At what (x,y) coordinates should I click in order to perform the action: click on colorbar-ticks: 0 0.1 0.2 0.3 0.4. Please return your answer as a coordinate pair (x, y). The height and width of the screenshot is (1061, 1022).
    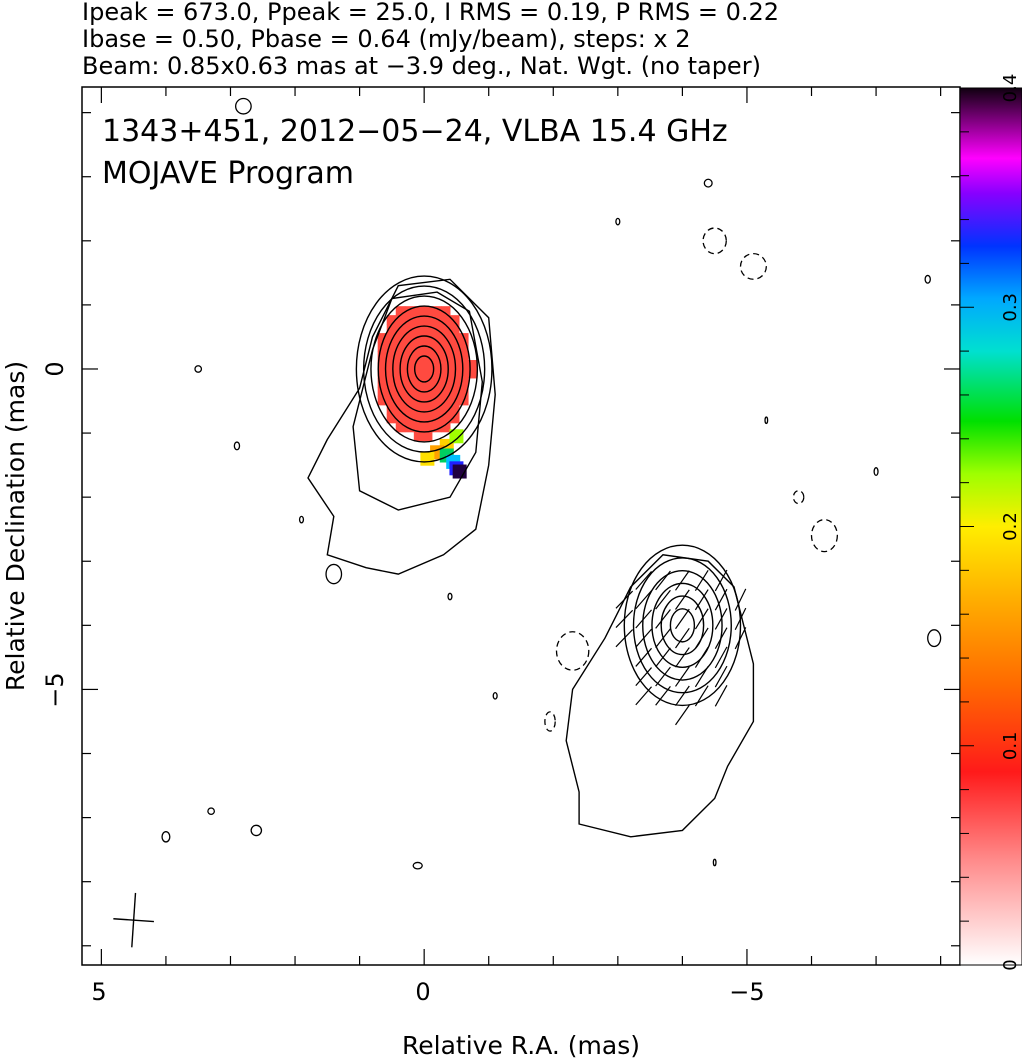
    Looking at the image, I should click on (990, 522).